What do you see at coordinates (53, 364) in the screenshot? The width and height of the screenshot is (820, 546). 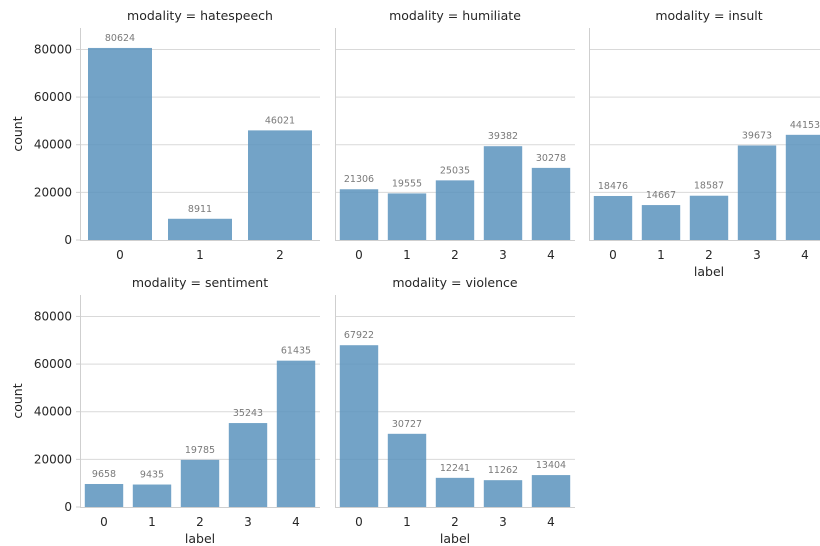 I see `panel-4-ytick-label: 60000` at bounding box center [53, 364].